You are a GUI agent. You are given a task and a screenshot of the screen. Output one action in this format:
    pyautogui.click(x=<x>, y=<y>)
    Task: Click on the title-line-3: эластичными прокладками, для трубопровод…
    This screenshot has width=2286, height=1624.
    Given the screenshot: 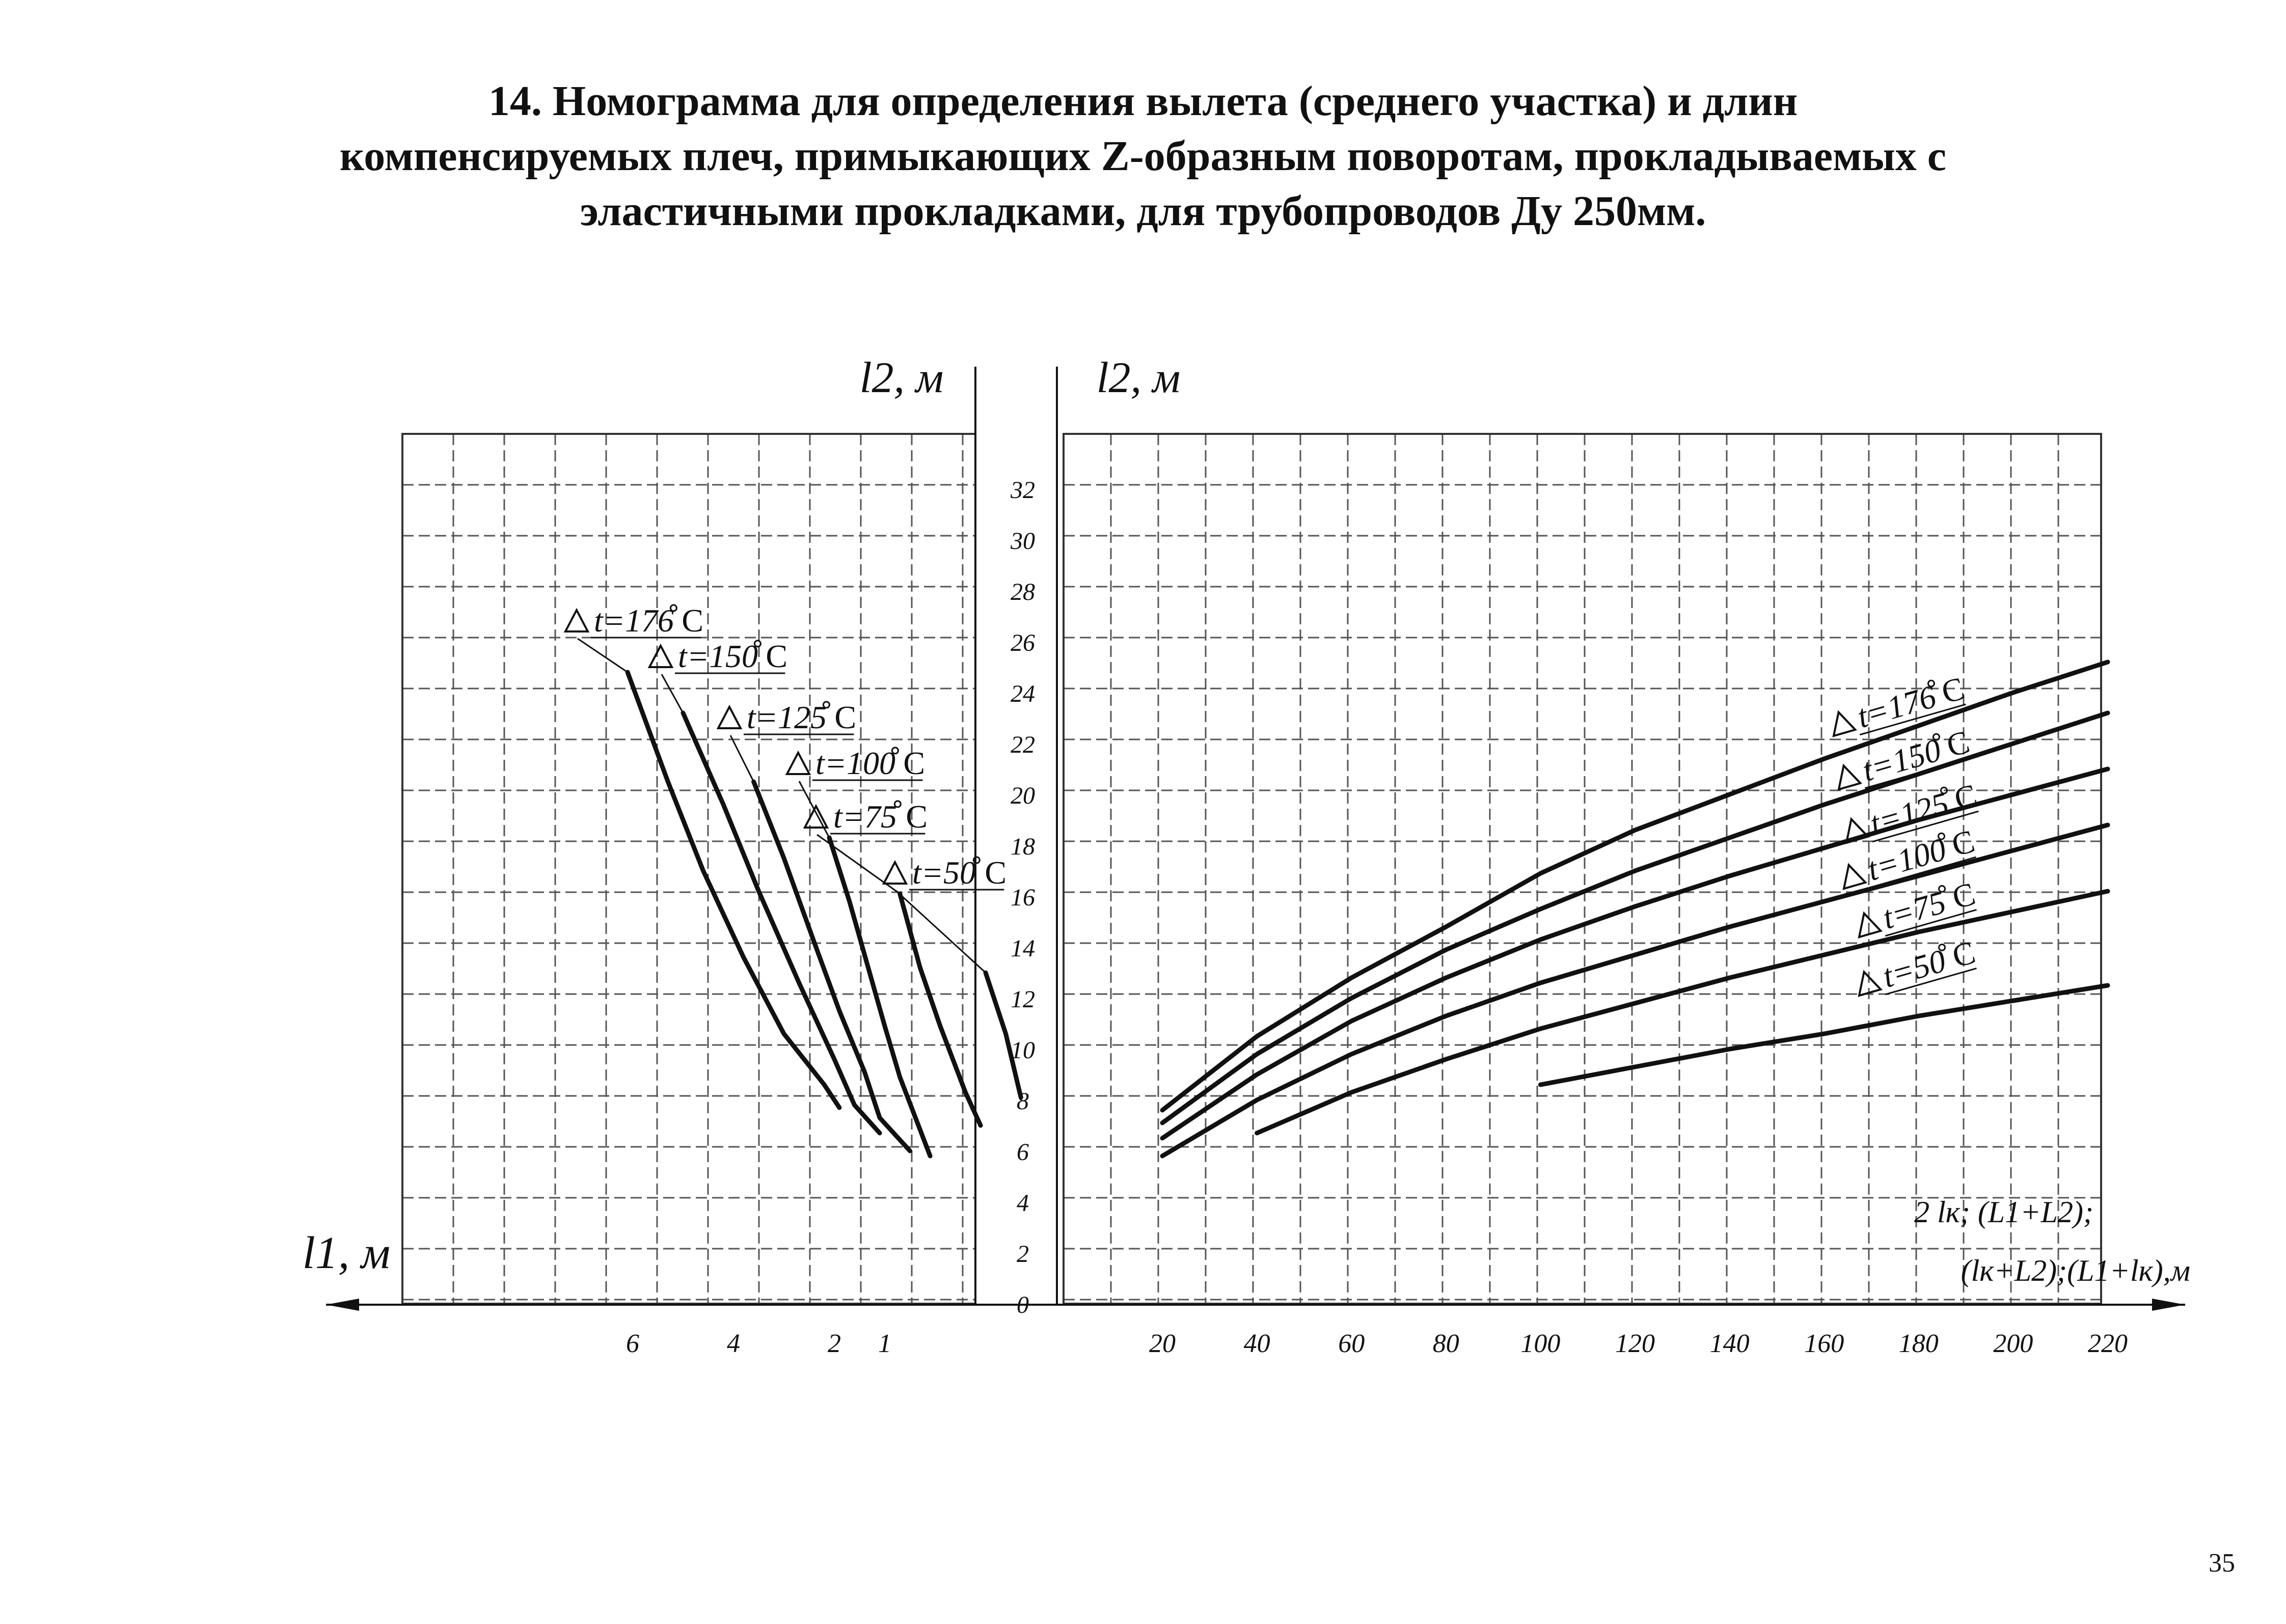 What is the action you would take?
    pyautogui.click(x=1143, y=211)
    